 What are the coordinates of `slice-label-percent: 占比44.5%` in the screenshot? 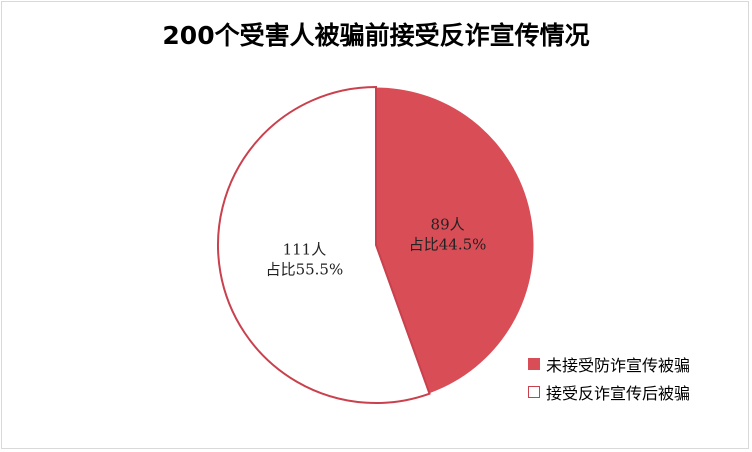 It's located at (448, 245).